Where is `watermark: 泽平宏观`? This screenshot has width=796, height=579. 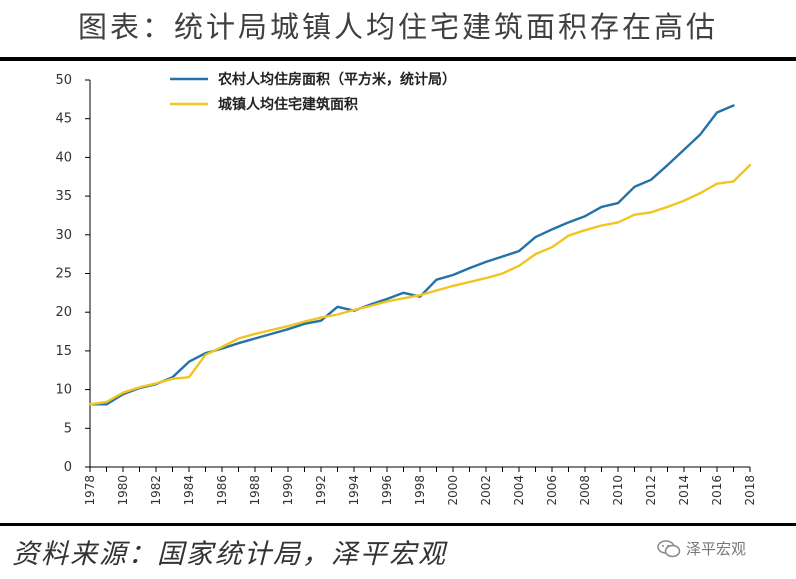 watermark: 泽平宏观 is located at coordinates (701, 548).